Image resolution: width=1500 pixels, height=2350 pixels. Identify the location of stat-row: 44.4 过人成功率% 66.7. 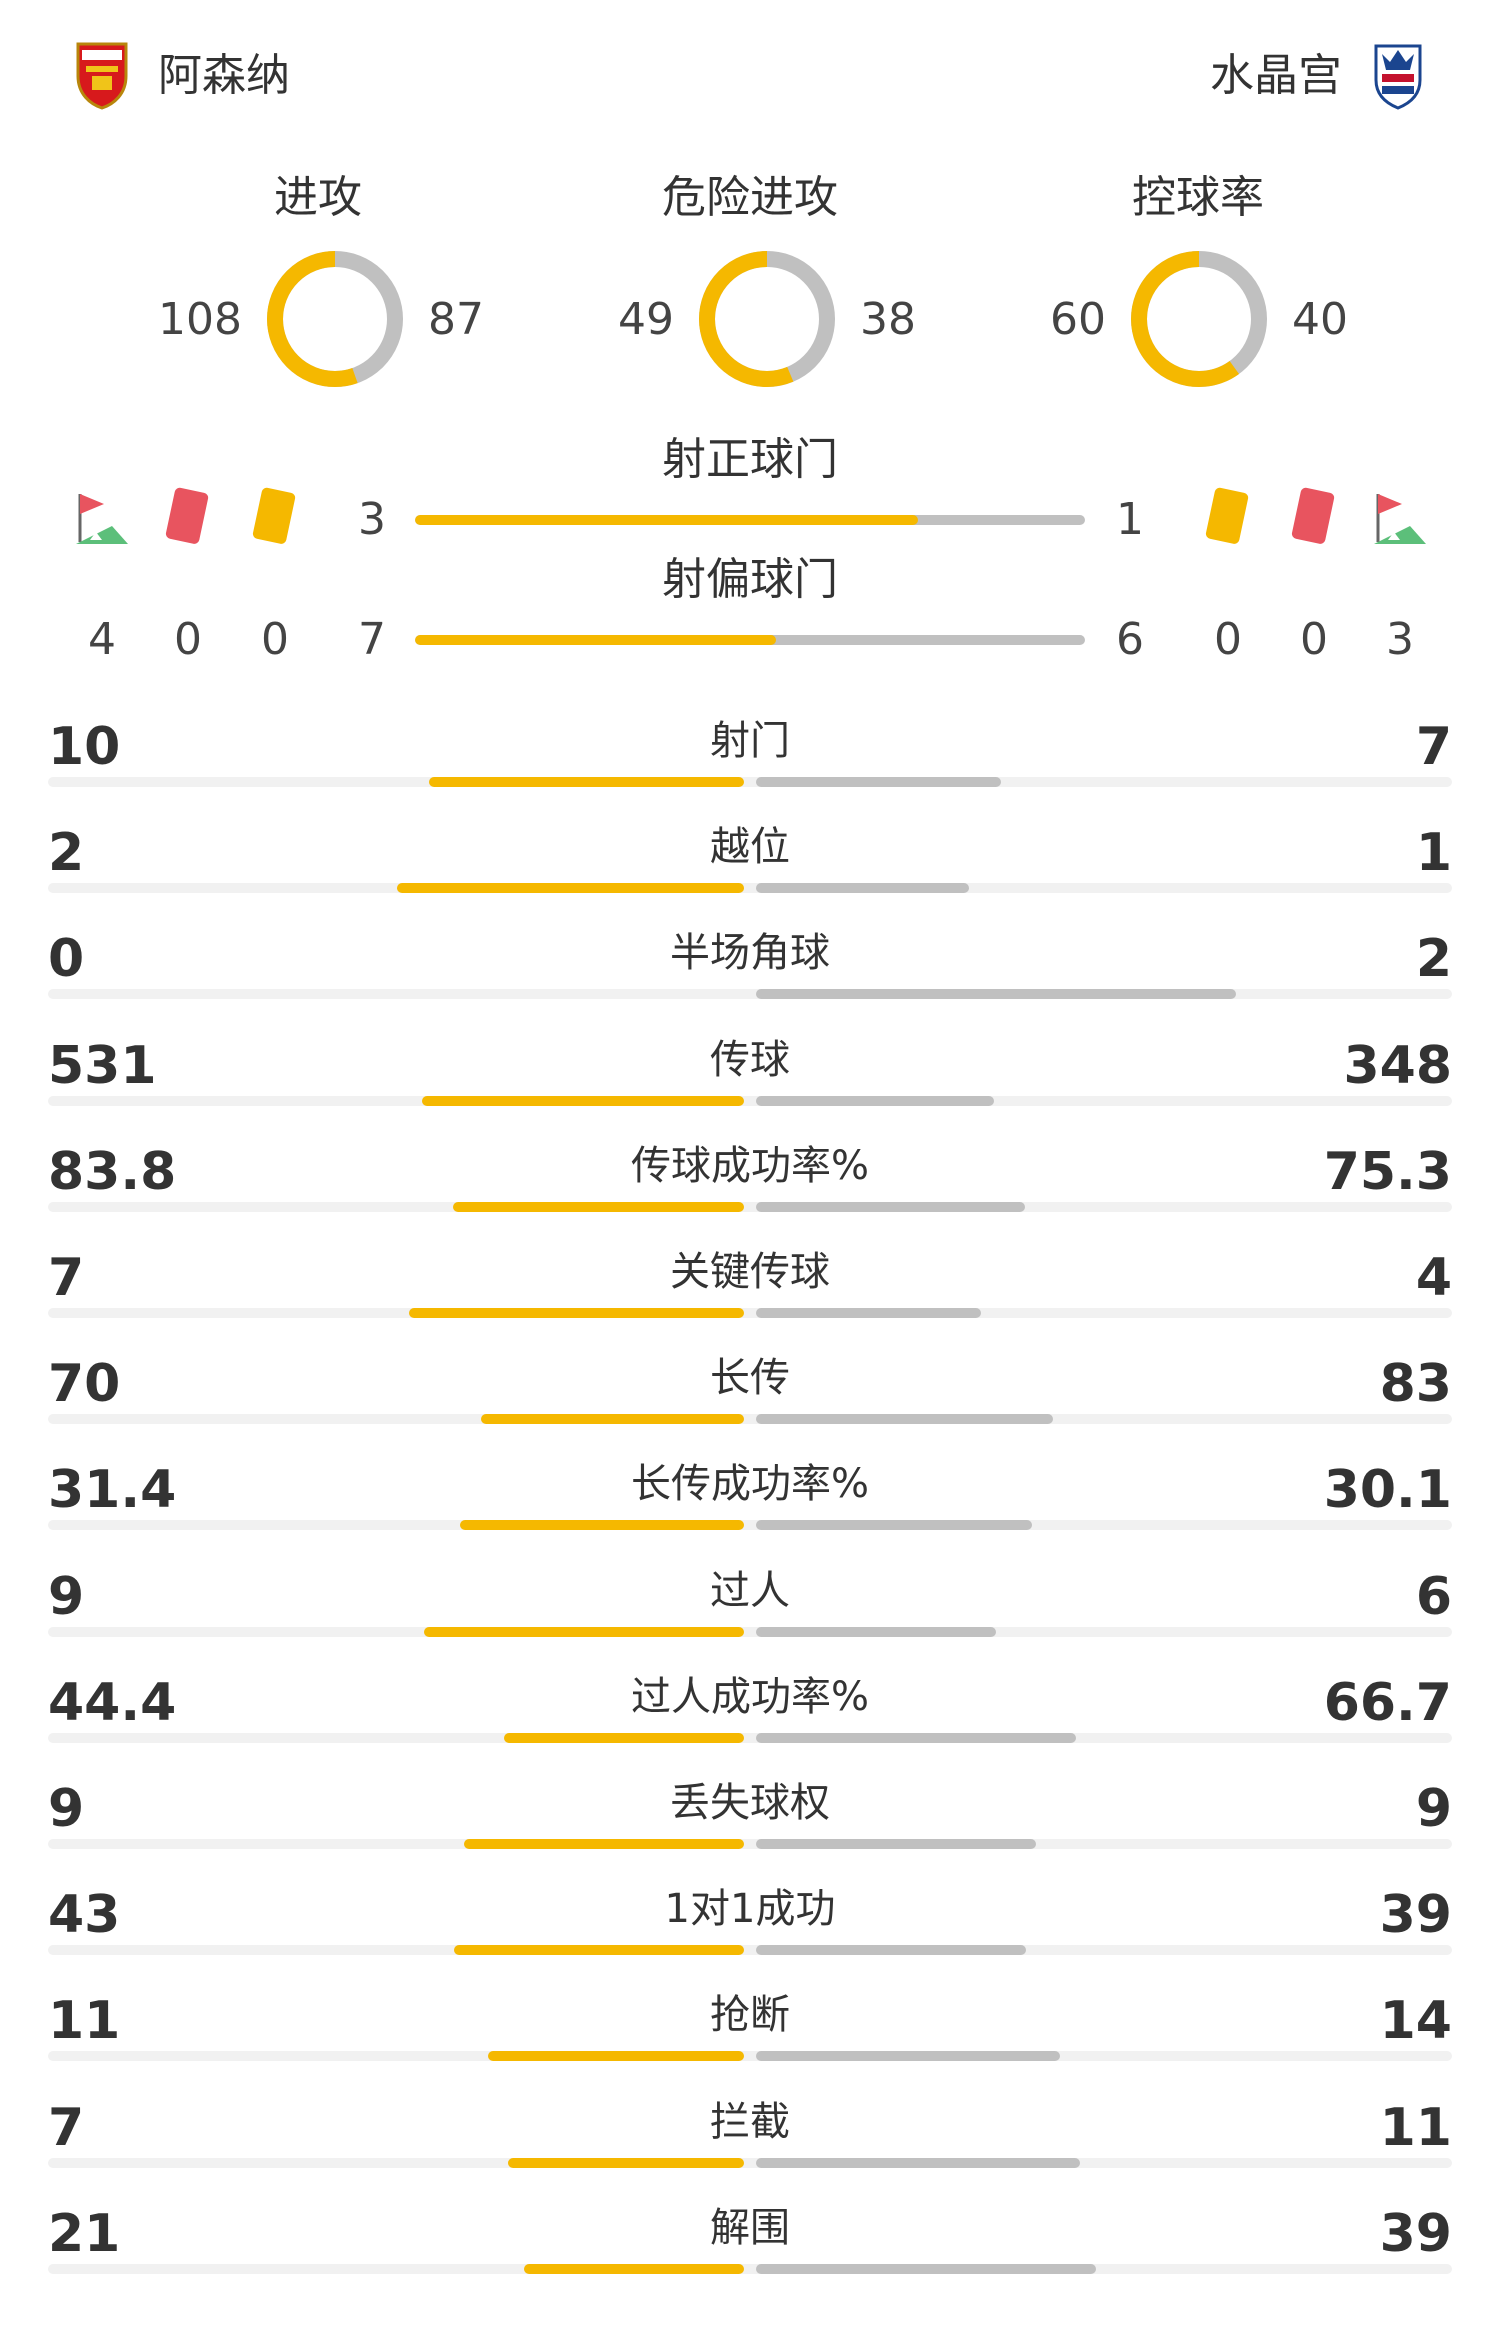
(750, 1714).